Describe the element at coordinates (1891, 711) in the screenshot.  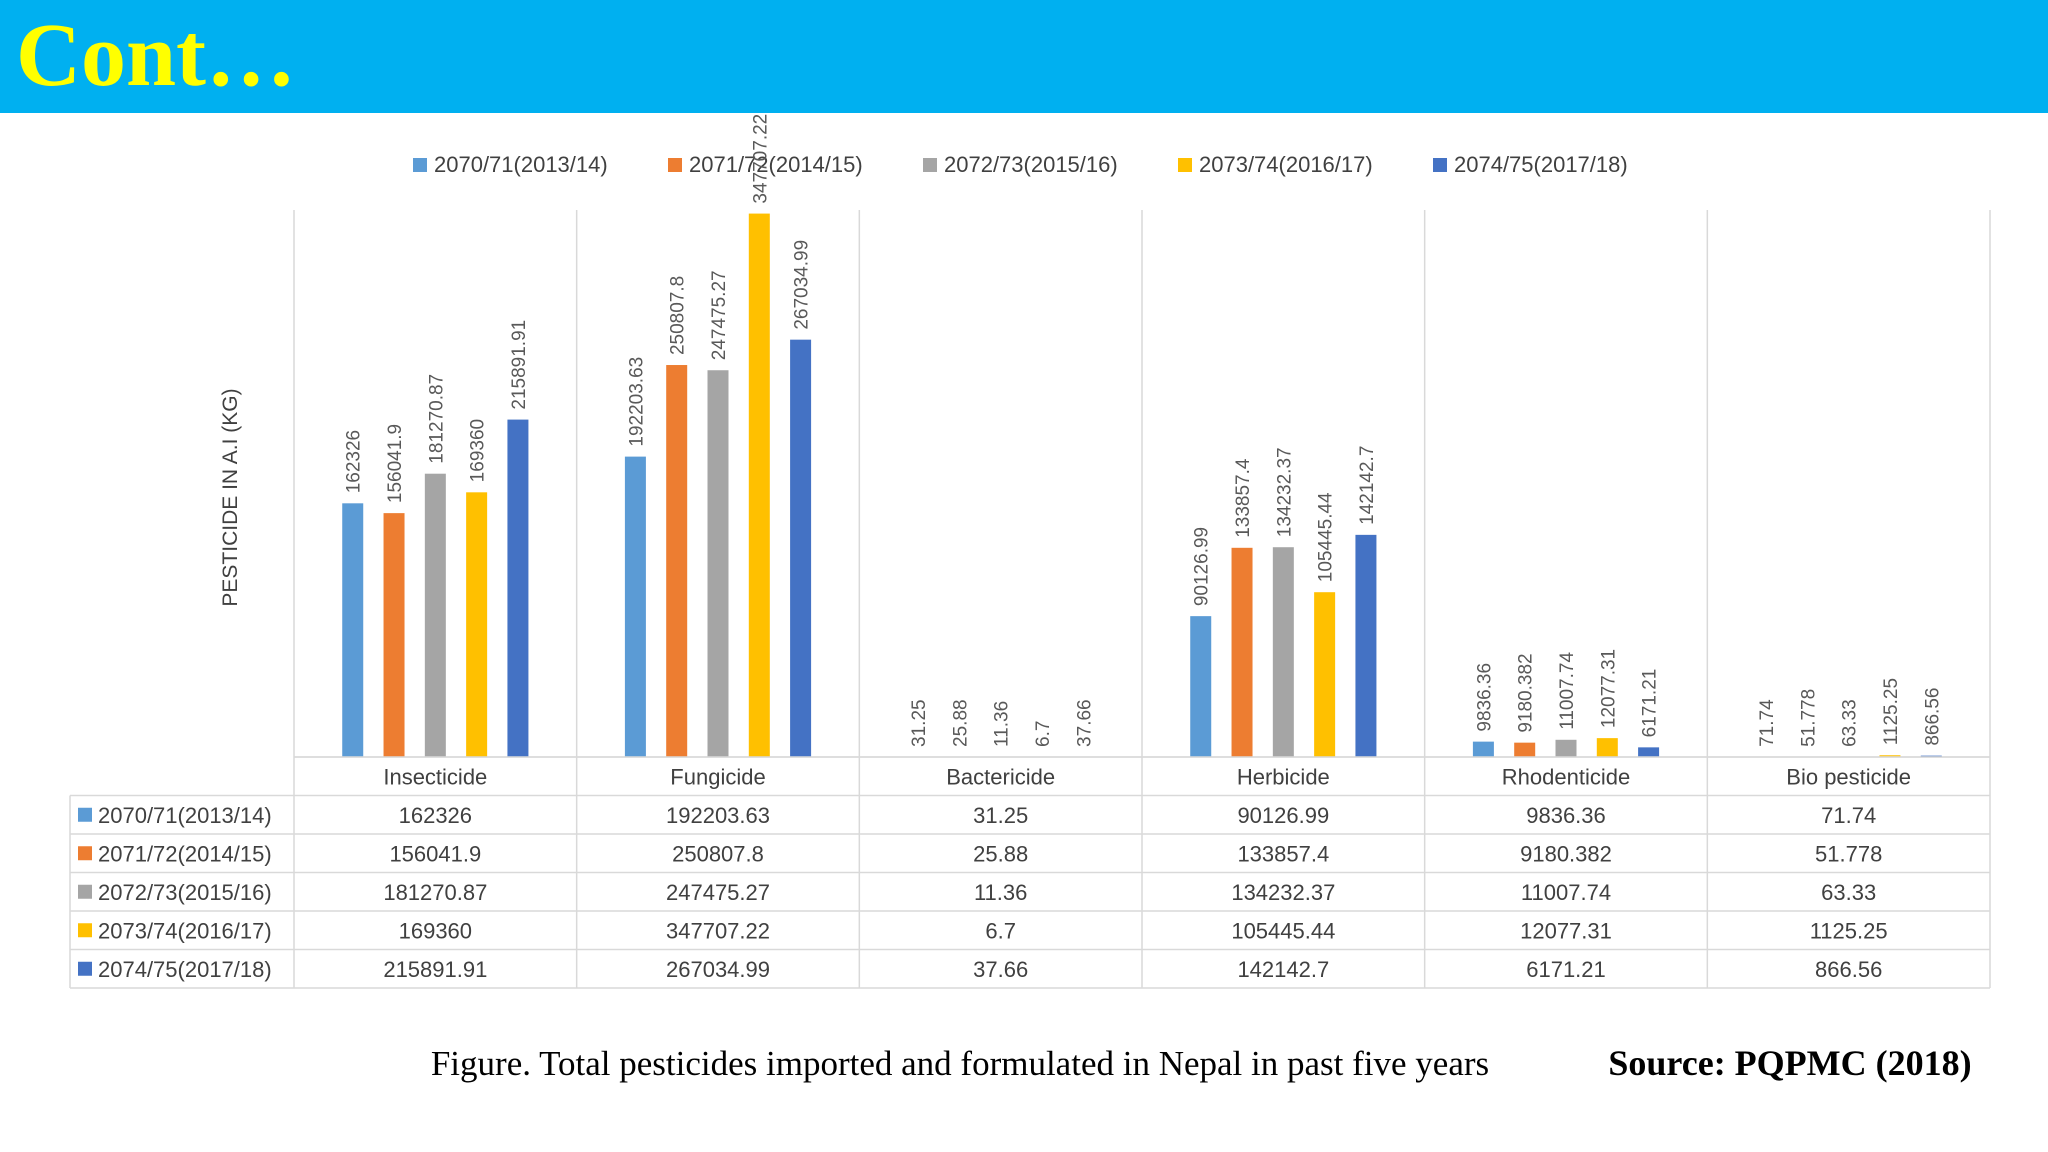
I see `data-label: 1125.25` at that location.